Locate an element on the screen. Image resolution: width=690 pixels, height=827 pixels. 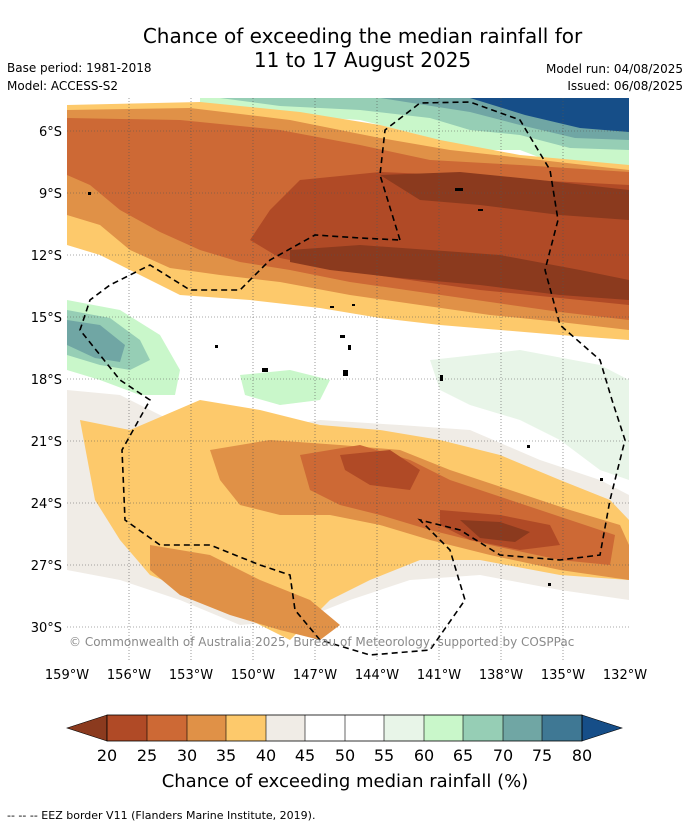
lon-label: 153°W is located at coordinates (191, 675).